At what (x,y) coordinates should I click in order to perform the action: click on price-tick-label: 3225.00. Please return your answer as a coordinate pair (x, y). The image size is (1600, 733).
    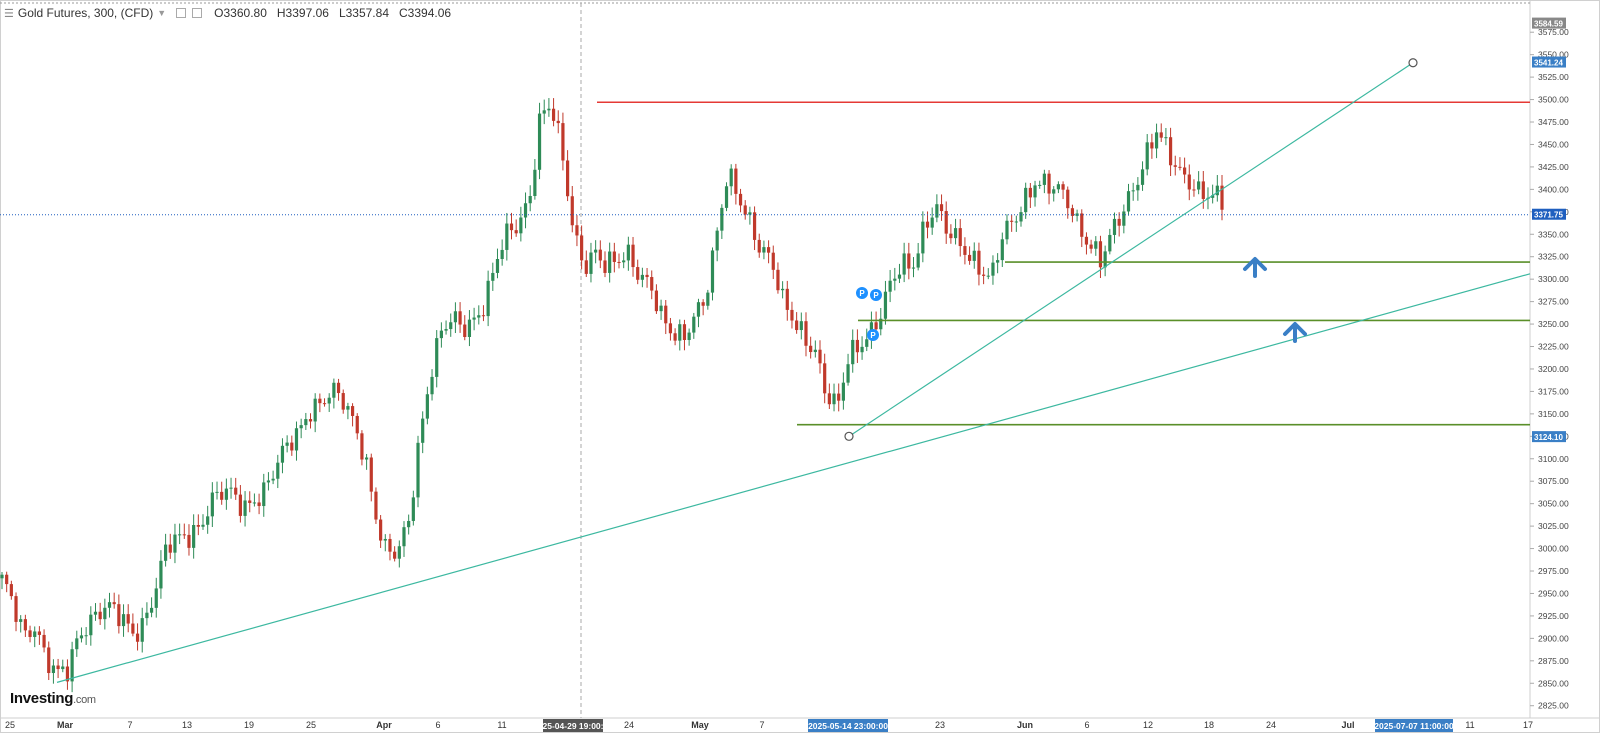
    Looking at the image, I should click on (1553, 347).